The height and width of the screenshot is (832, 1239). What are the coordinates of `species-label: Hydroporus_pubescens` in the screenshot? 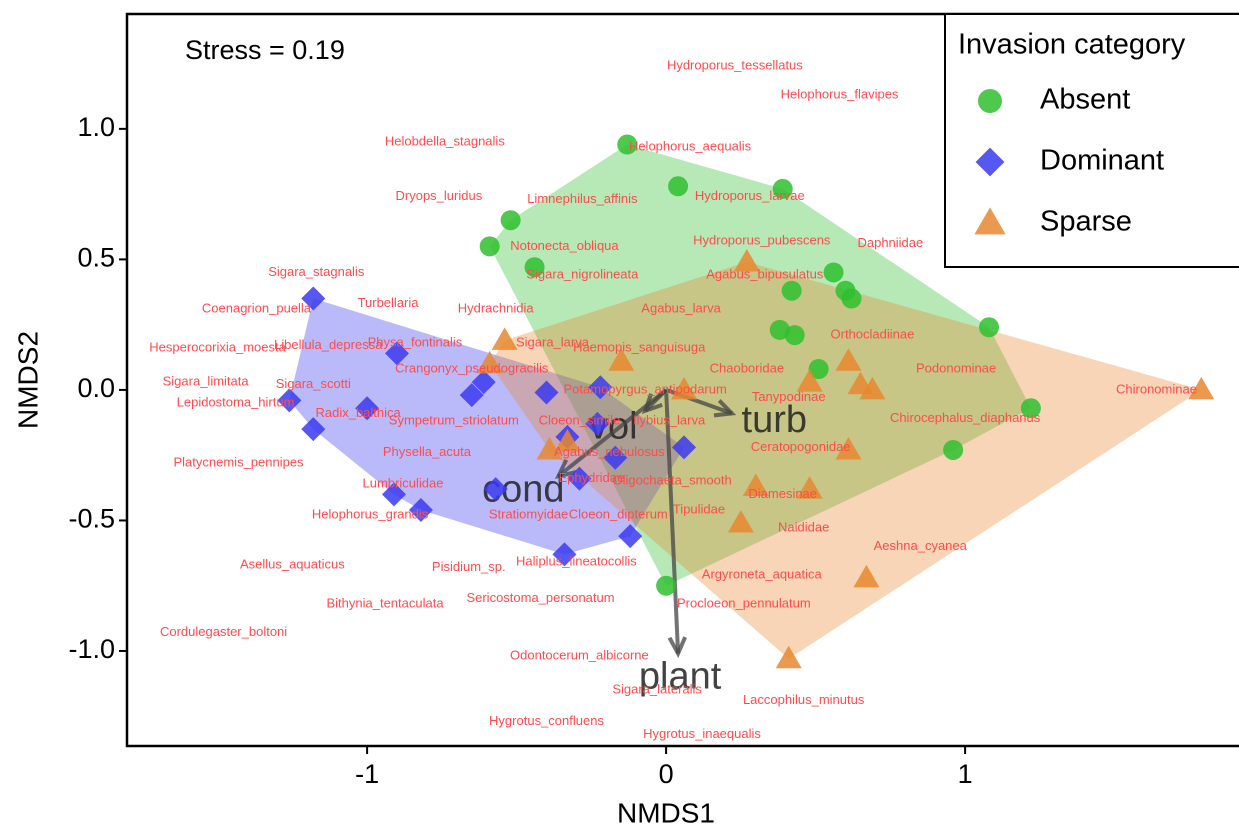 It's located at (762, 240).